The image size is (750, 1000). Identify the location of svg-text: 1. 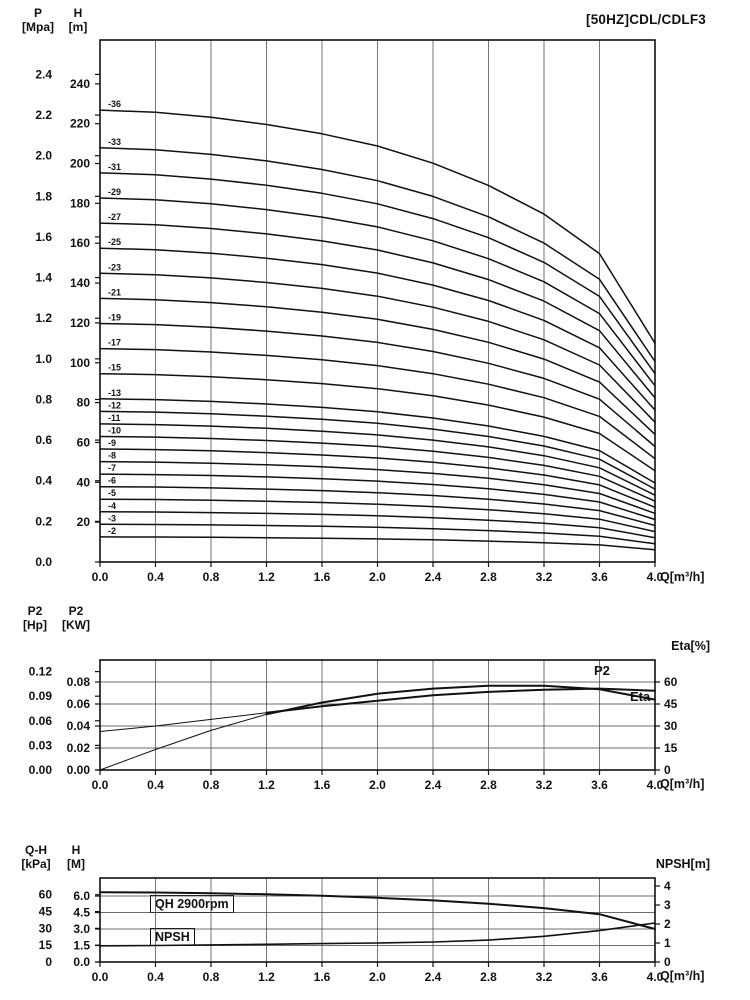
(667, 943).